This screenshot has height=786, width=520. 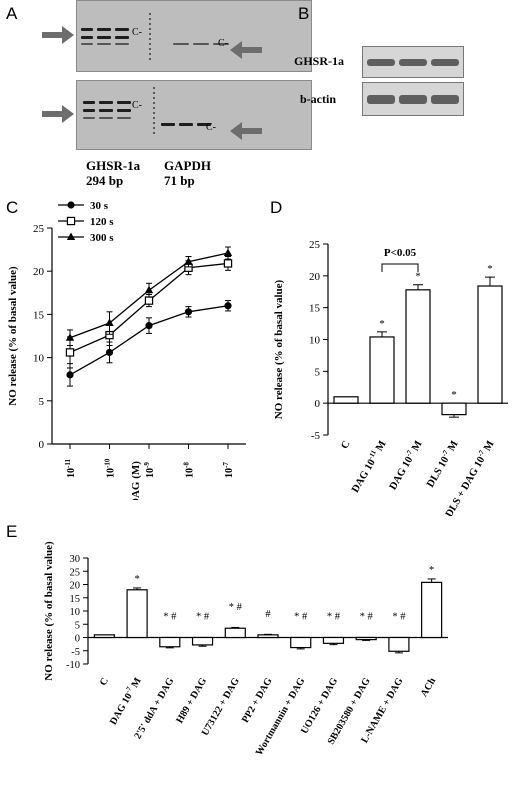 What do you see at coordinates (400, 253) in the screenshot?
I see `p-value-label: P<0.05` at bounding box center [400, 253].